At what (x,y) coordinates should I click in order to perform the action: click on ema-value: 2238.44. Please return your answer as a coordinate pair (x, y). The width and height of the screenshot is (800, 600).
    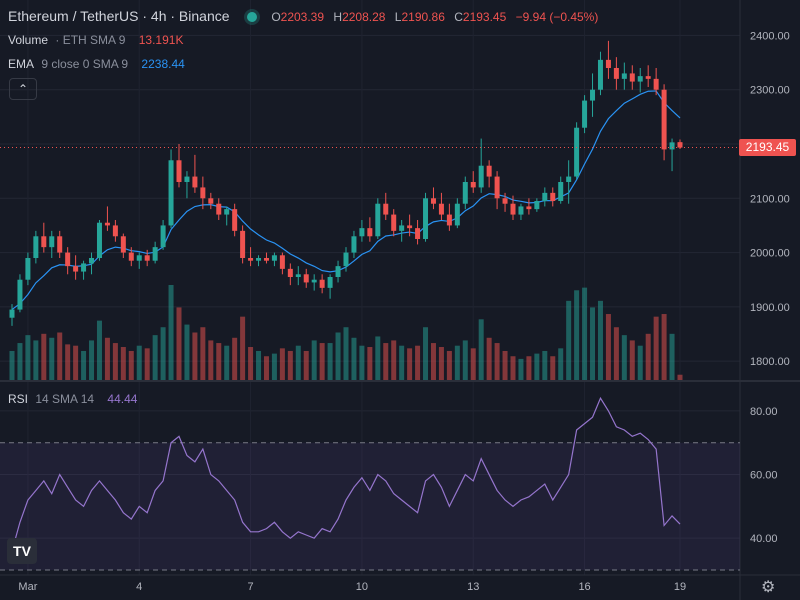
    Looking at the image, I should click on (163, 64).